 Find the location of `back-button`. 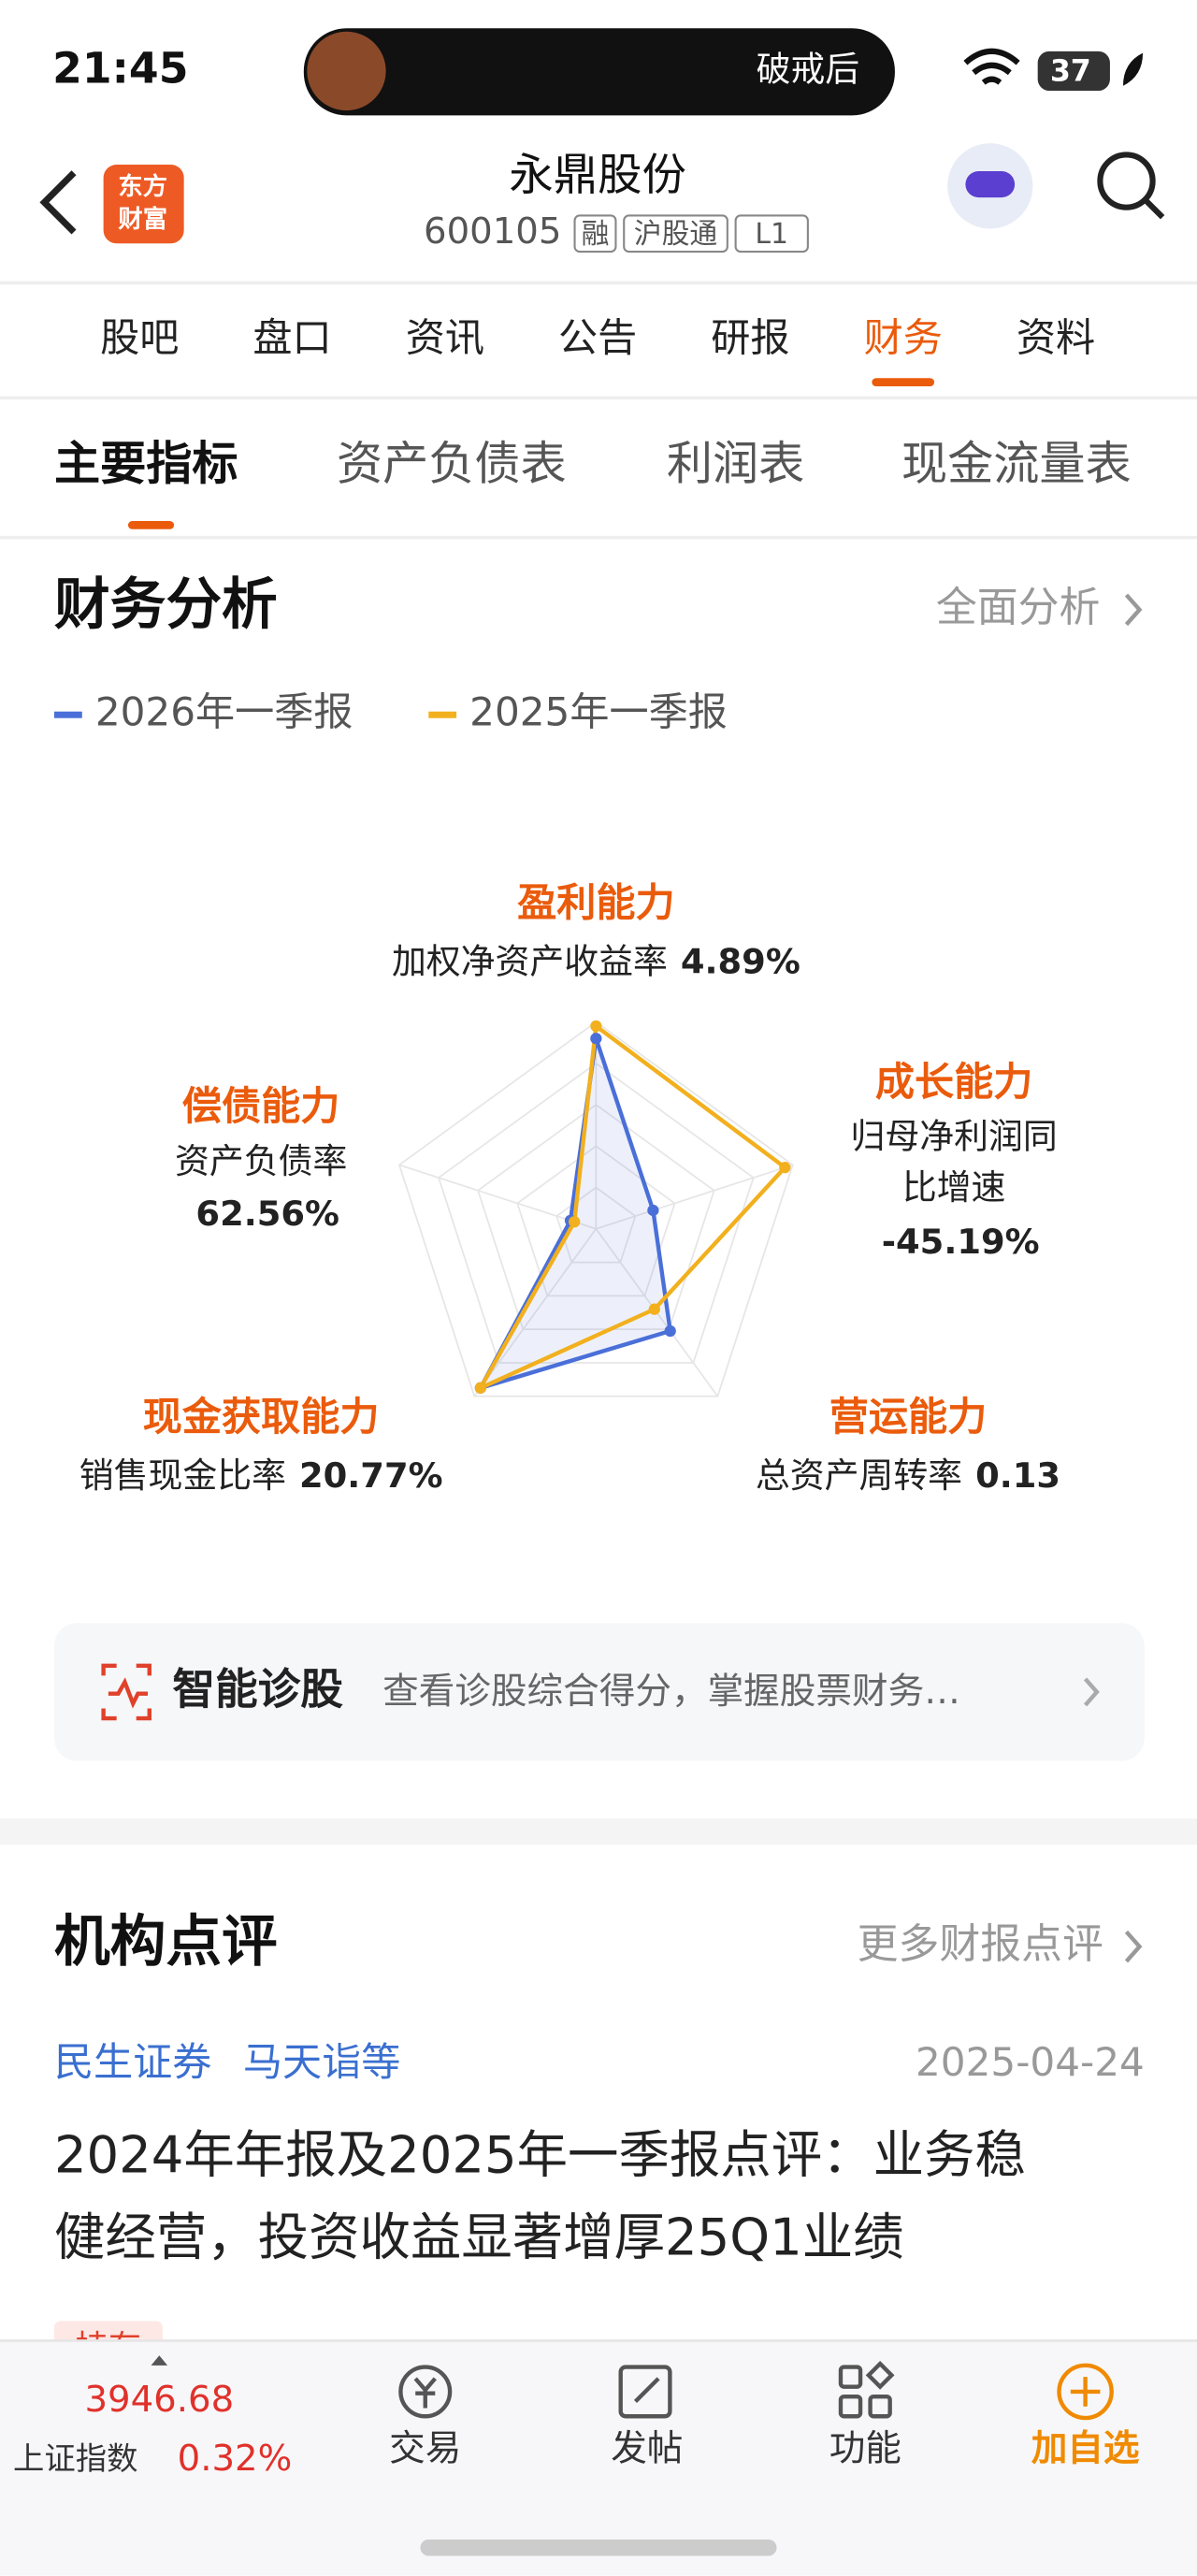

back-button is located at coordinates (58, 202).